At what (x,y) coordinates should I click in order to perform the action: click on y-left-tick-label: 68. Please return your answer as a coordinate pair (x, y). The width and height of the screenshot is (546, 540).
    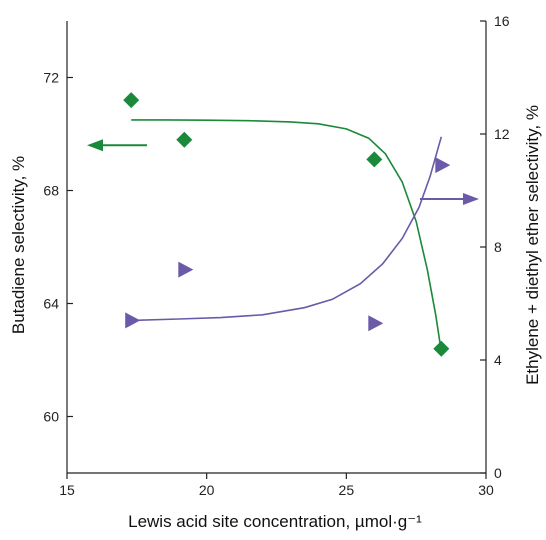
    Looking at the image, I should click on (51, 191).